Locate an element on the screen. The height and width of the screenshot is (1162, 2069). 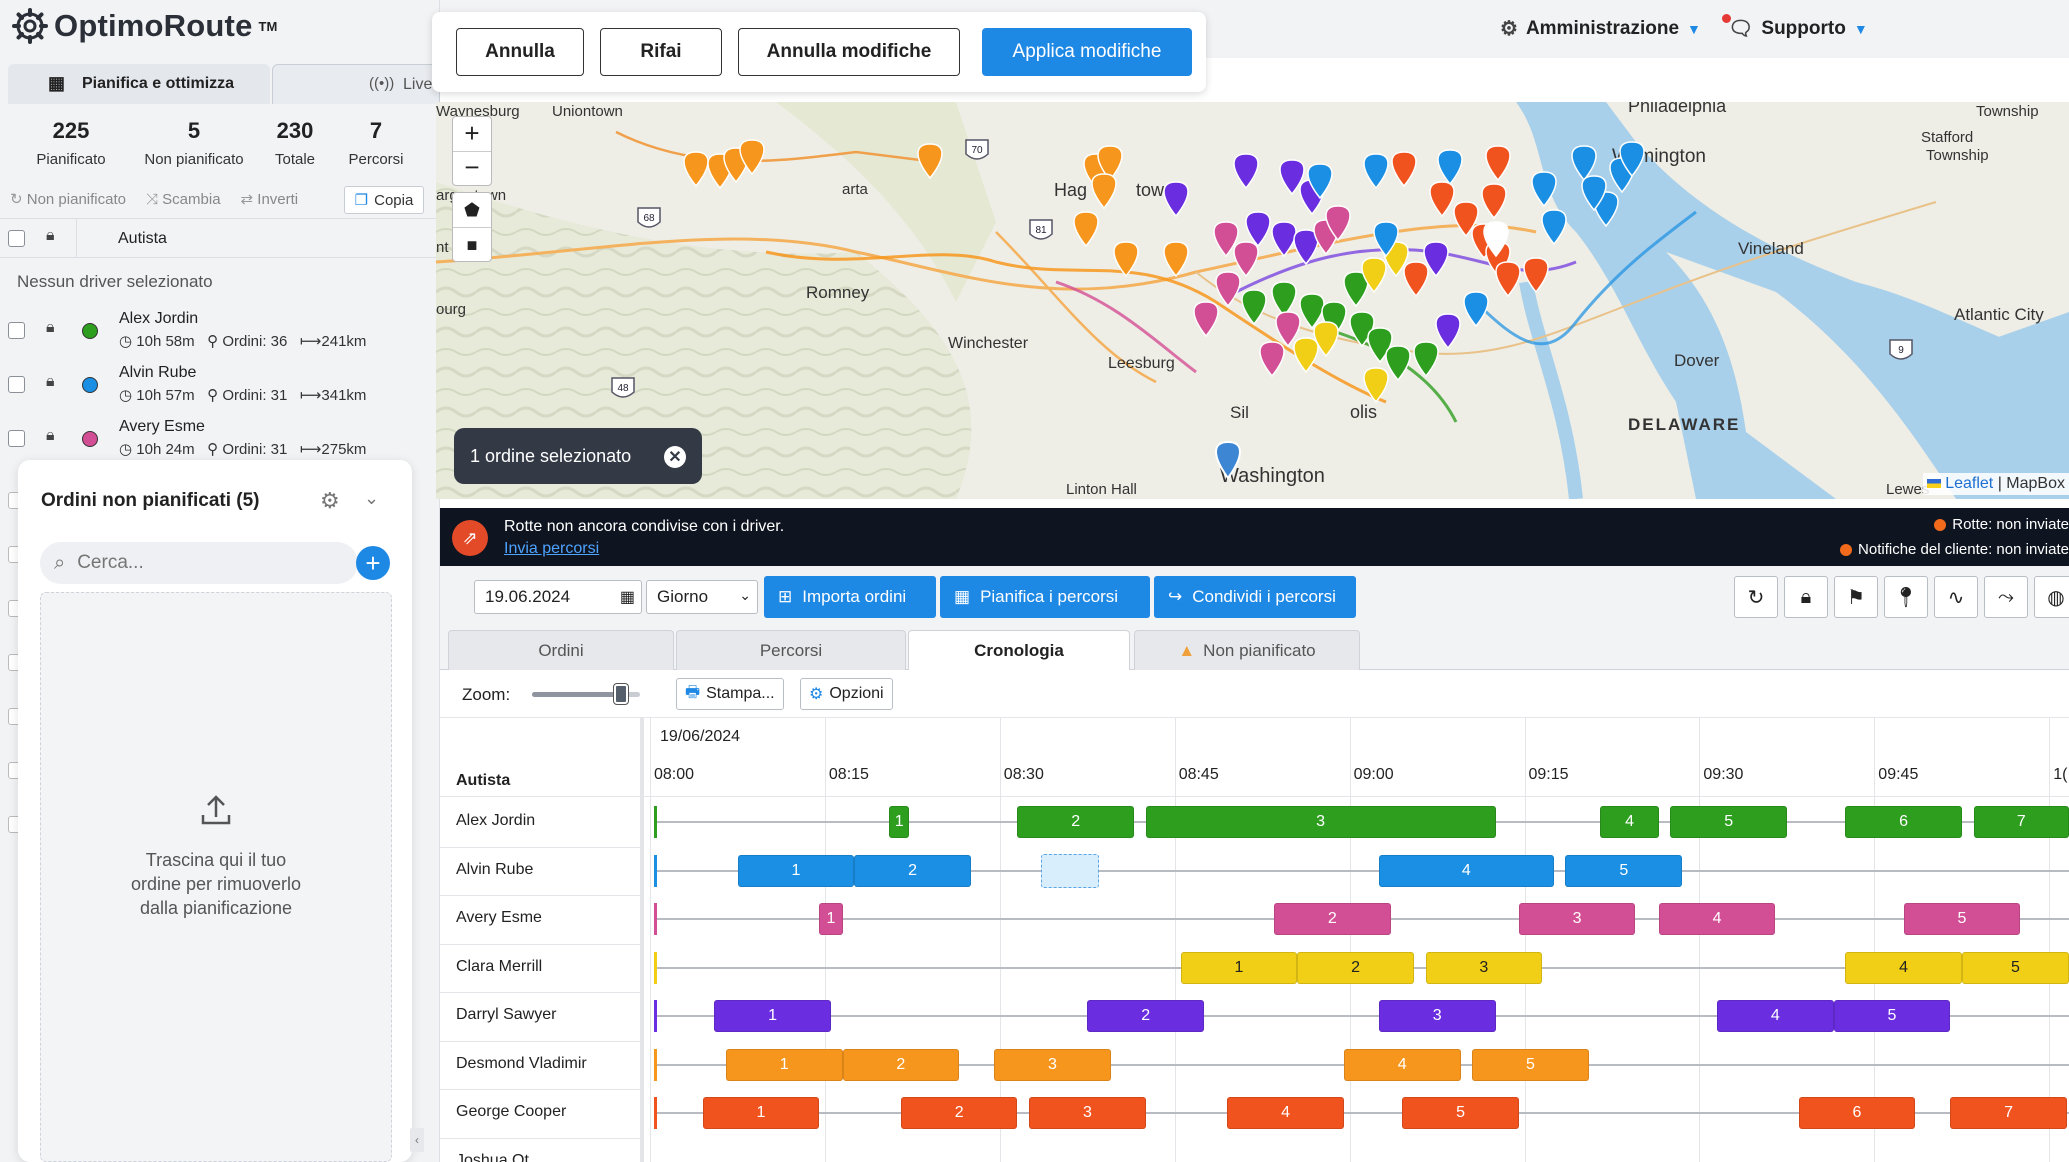
refresh-button: ↻ is located at coordinates (1756, 597).